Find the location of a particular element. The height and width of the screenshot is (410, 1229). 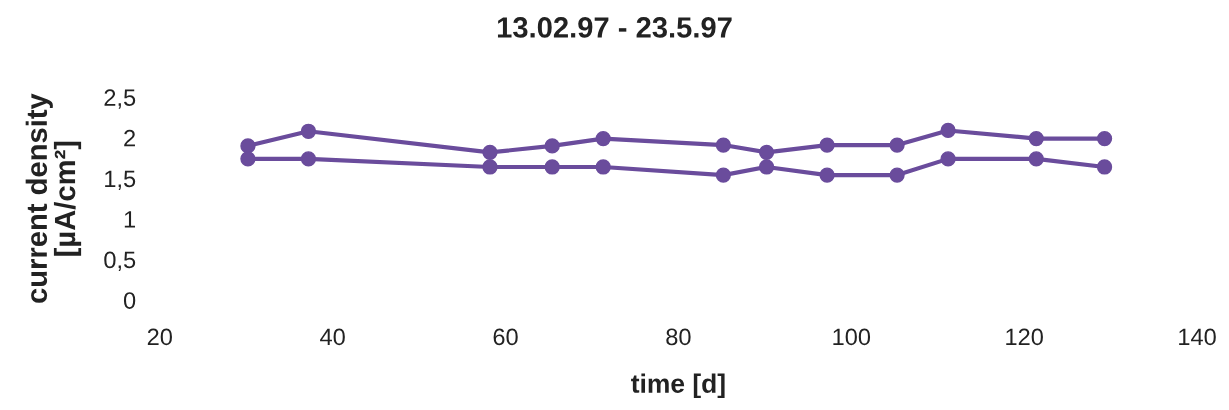

x-tick-label: 40 is located at coordinates (332, 337).